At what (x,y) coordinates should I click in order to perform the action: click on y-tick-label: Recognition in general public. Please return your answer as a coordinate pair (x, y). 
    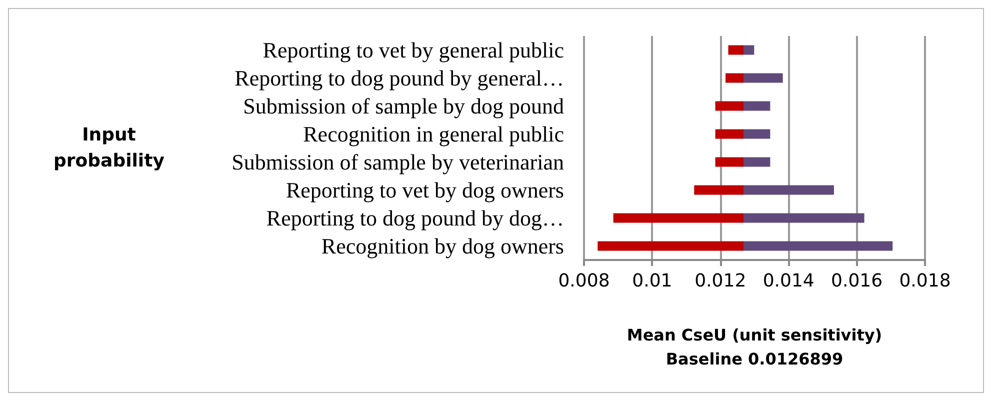
    Looking at the image, I should click on (433, 134).